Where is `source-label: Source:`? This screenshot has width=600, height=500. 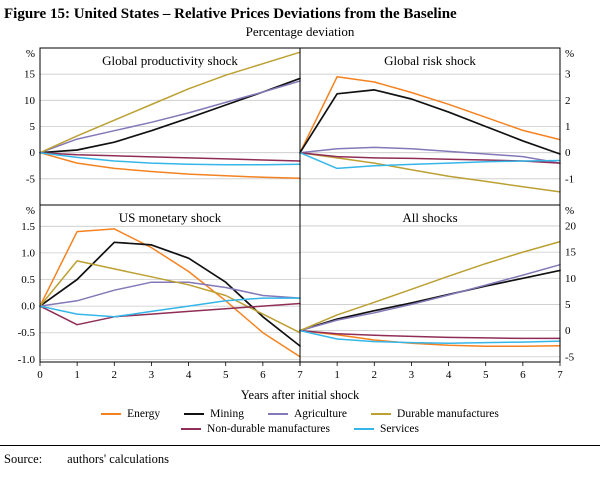
source-label: Source: is located at coordinates (23, 459).